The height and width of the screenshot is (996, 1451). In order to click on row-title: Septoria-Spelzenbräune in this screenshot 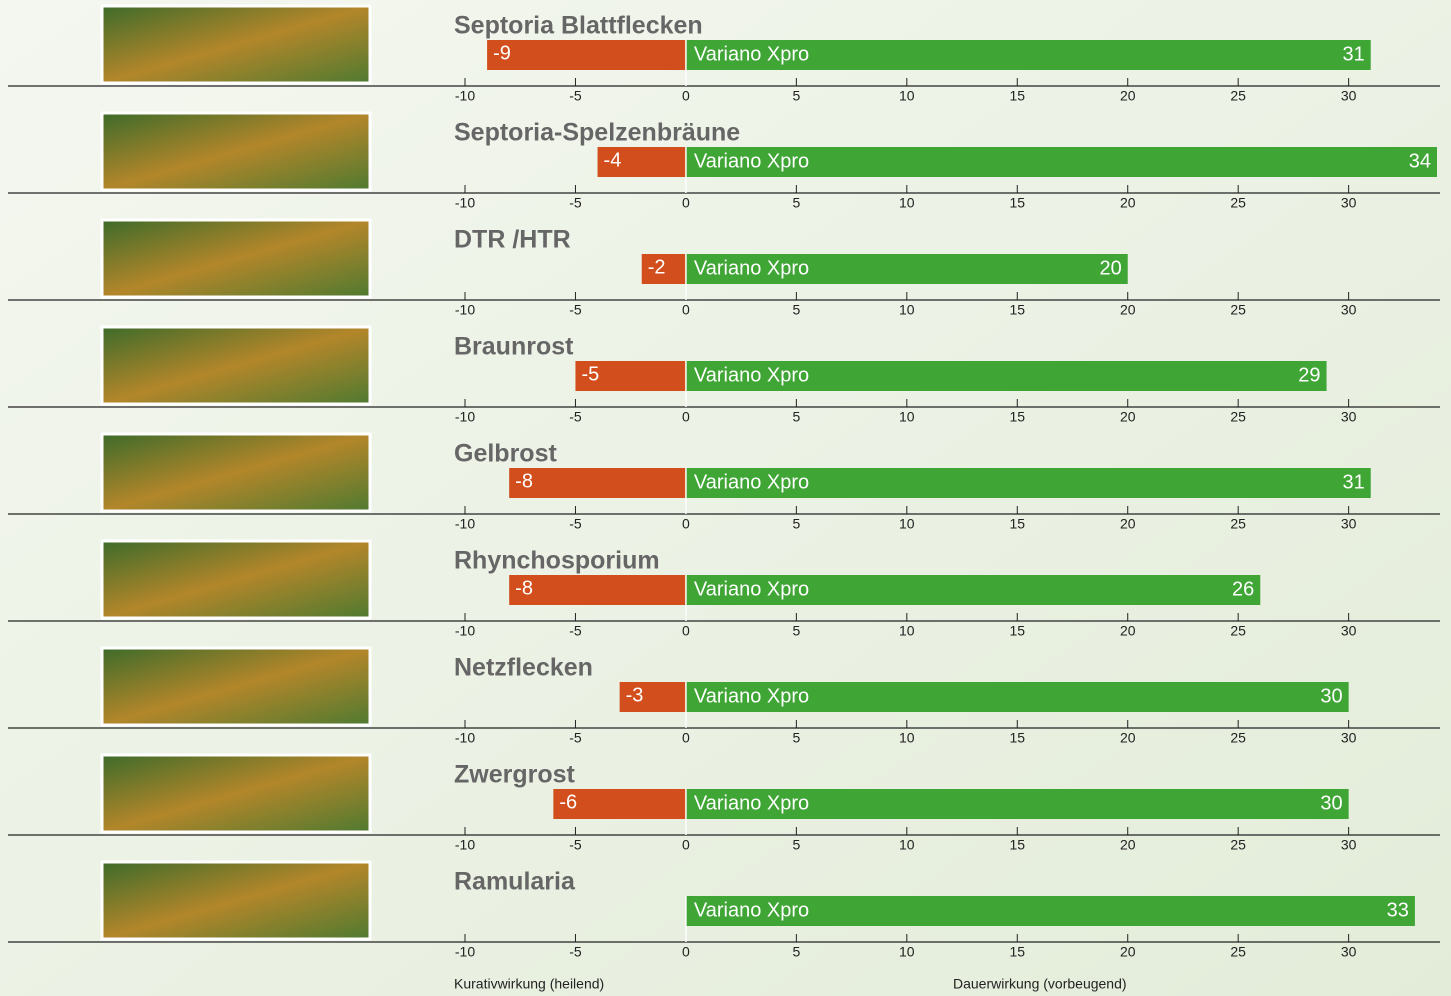, I will do `click(597, 133)`.